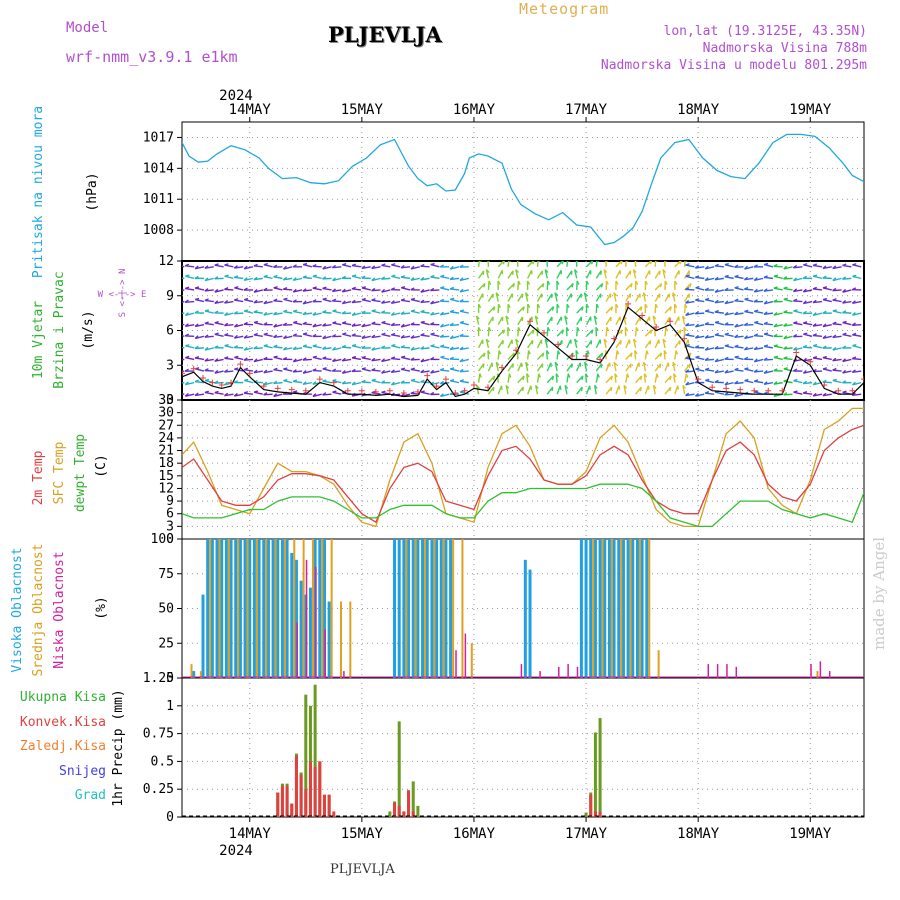 This screenshot has height=900, width=900. I want to click on pressure-title: Pritisak na nivou mora, so click(38, 192).